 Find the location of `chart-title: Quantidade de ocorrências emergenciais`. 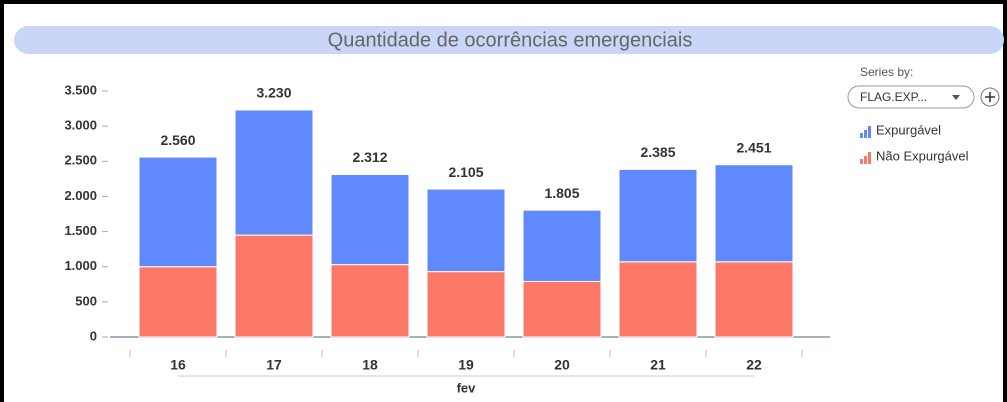

chart-title: Quantidade de ocorrências emergenciais is located at coordinates (510, 40).